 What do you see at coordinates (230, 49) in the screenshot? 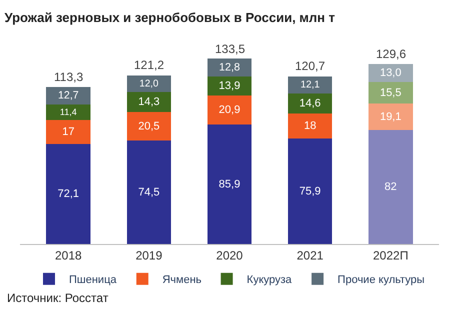
I see `total-label: 133,5` at bounding box center [230, 49].